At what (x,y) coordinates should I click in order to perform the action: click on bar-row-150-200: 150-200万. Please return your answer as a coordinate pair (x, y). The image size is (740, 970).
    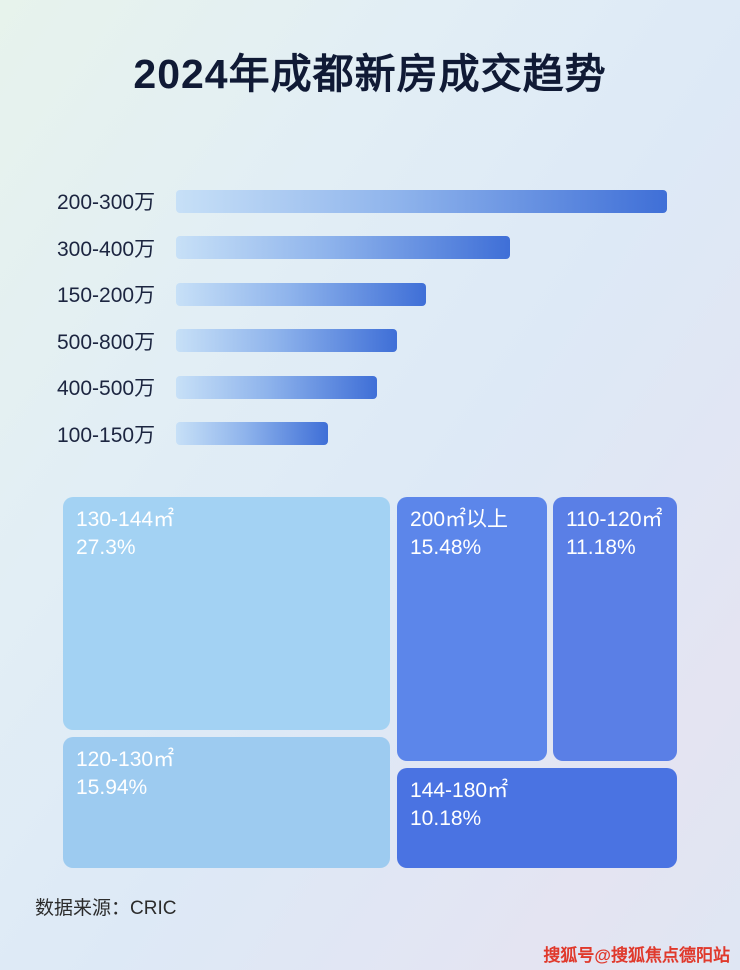
    Looking at the image, I should click on (362, 294).